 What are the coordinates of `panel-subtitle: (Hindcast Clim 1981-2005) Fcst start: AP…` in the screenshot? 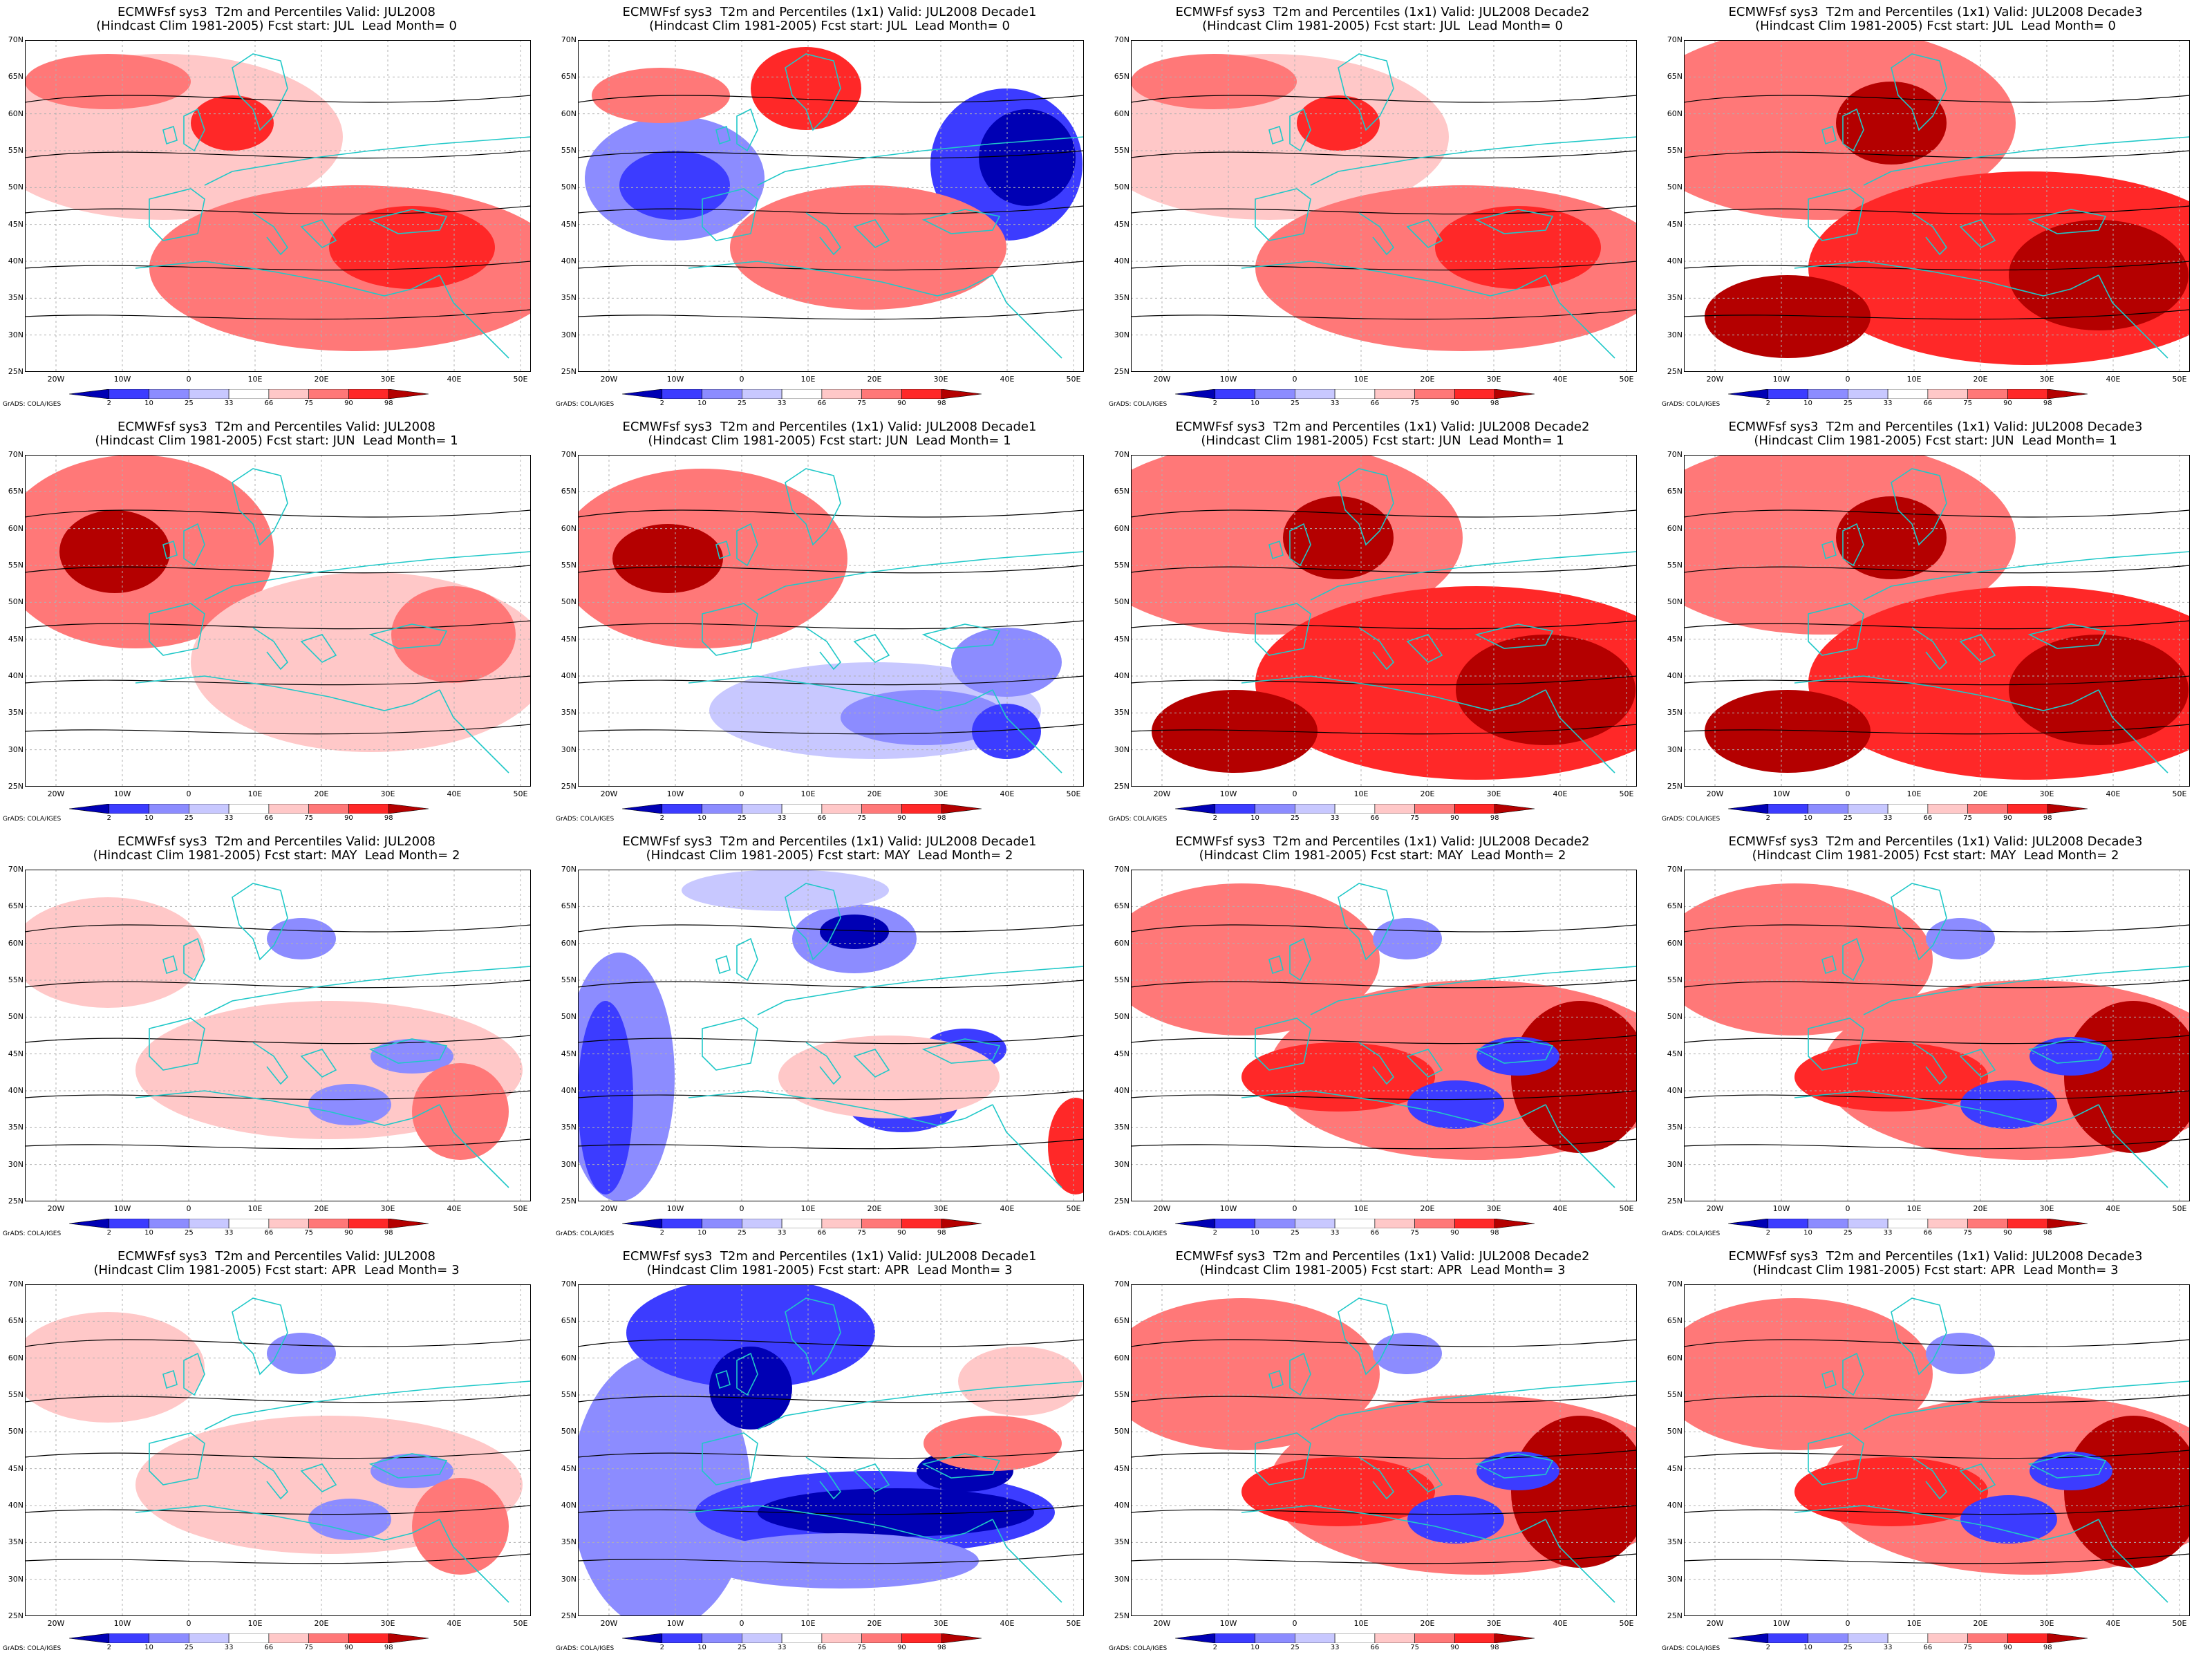 It's located at (276, 1270).